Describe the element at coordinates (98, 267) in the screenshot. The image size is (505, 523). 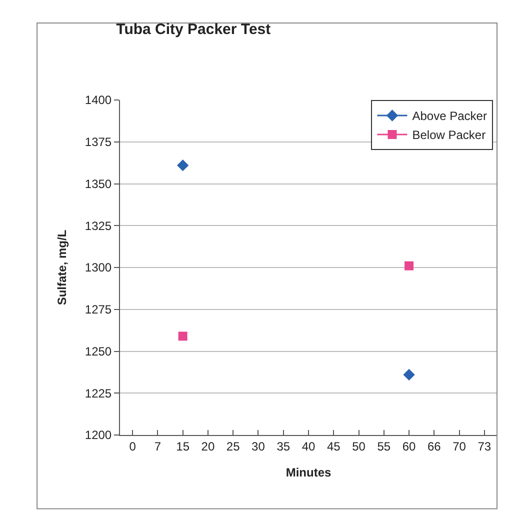
I see `y-tick-label: 1300` at that location.